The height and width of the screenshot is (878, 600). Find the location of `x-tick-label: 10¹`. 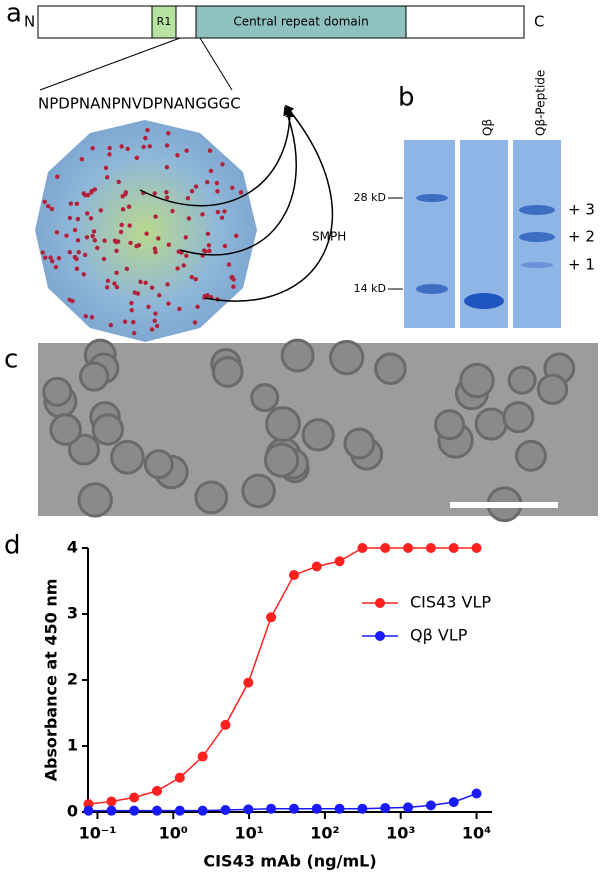

x-tick-label: 10¹ is located at coordinates (248, 833).